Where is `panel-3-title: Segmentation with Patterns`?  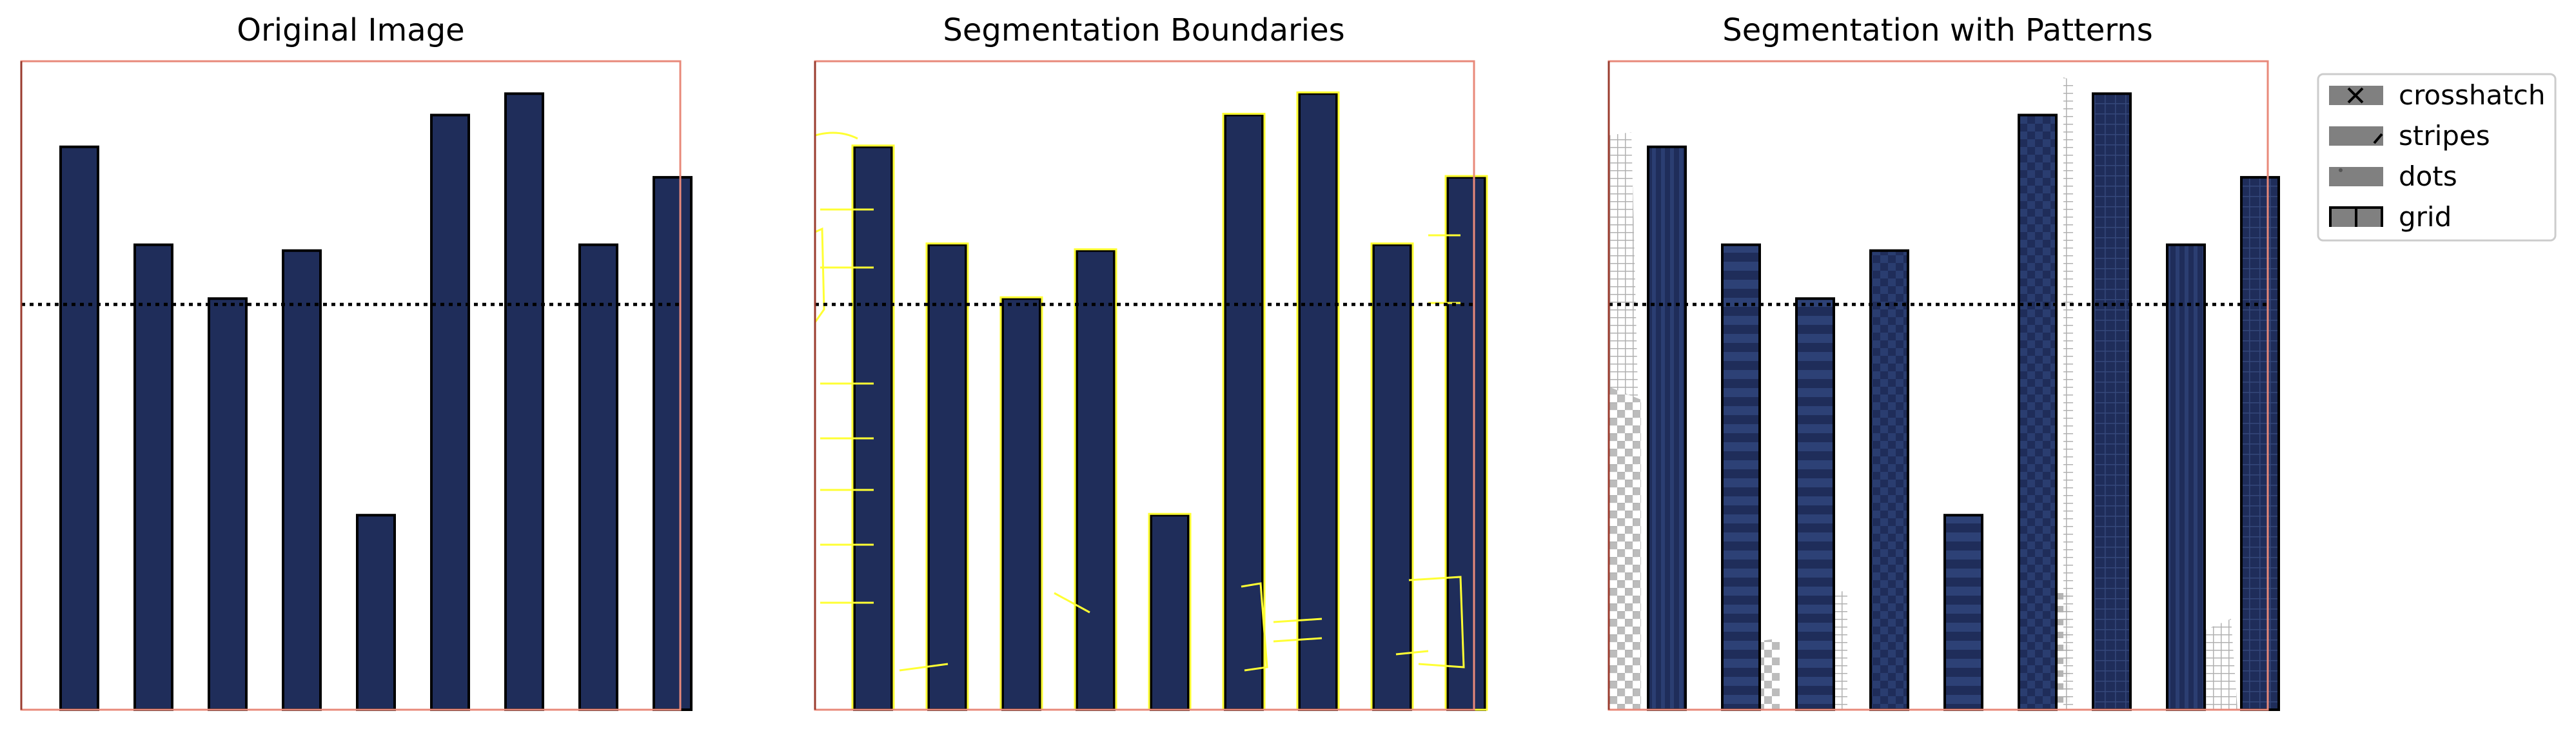 panel-3-title: Segmentation with Patterns is located at coordinates (1937, 30).